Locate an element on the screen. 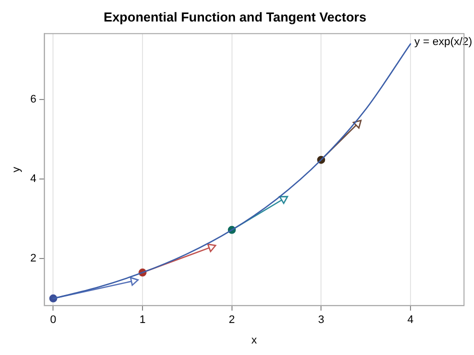 This screenshot has height=355, width=474. y-tick-label: 6 is located at coordinates (33, 99).